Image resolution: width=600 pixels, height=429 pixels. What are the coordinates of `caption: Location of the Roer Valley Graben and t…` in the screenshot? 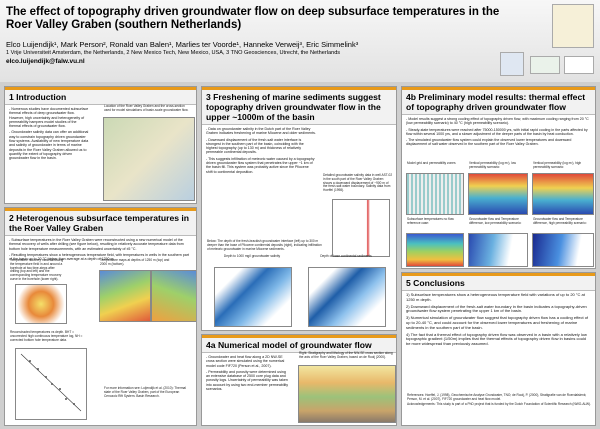 It's located at (146, 108).